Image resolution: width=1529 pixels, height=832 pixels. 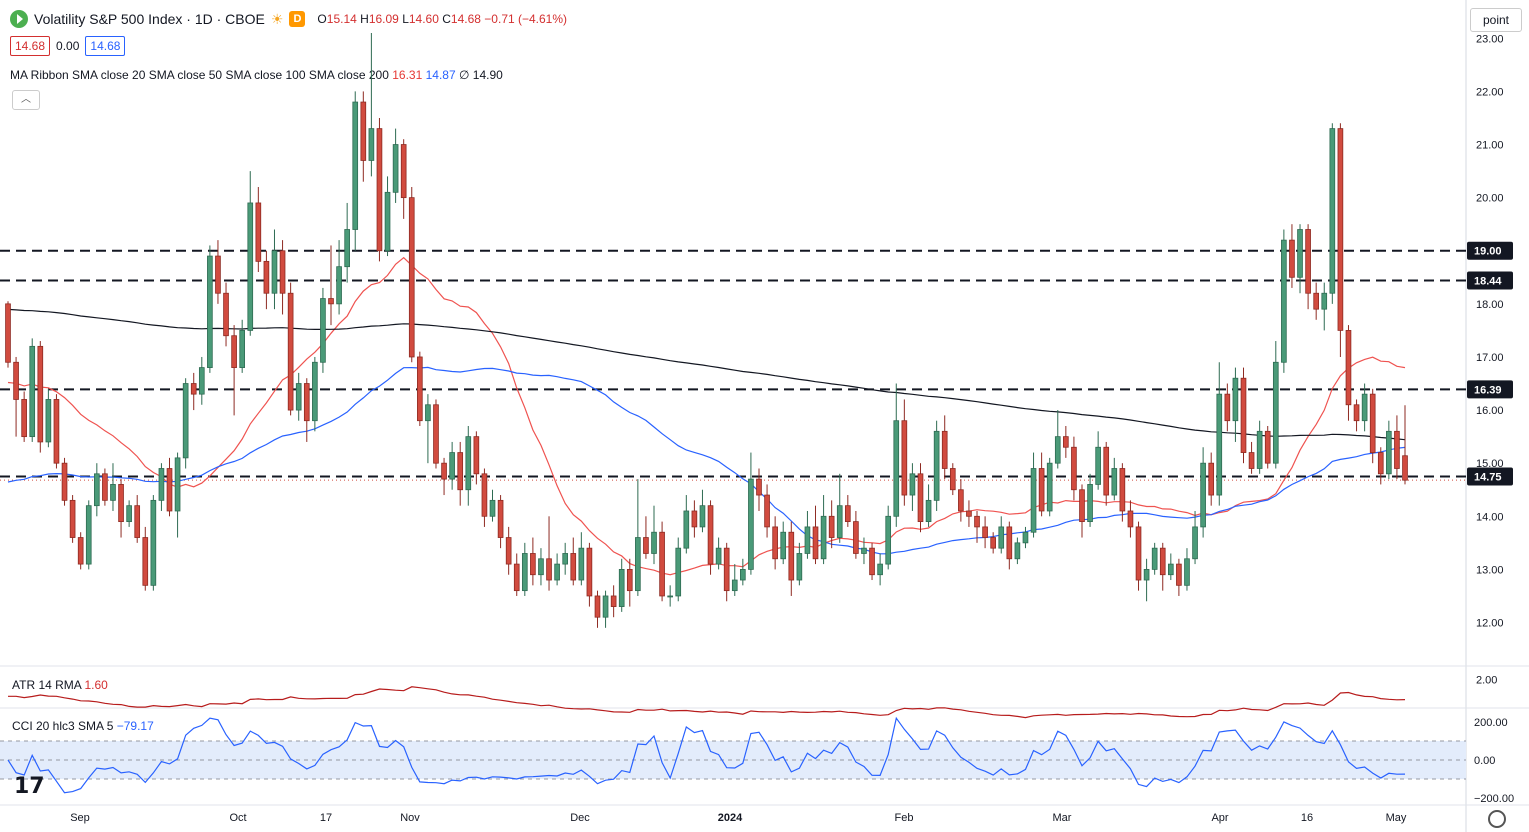 What do you see at coordinates (149, 19) in the screenshot?
I see `symbol-title: Volatility S&P 500 Index · 1D · CBOE` at bounding box center [149, 19].